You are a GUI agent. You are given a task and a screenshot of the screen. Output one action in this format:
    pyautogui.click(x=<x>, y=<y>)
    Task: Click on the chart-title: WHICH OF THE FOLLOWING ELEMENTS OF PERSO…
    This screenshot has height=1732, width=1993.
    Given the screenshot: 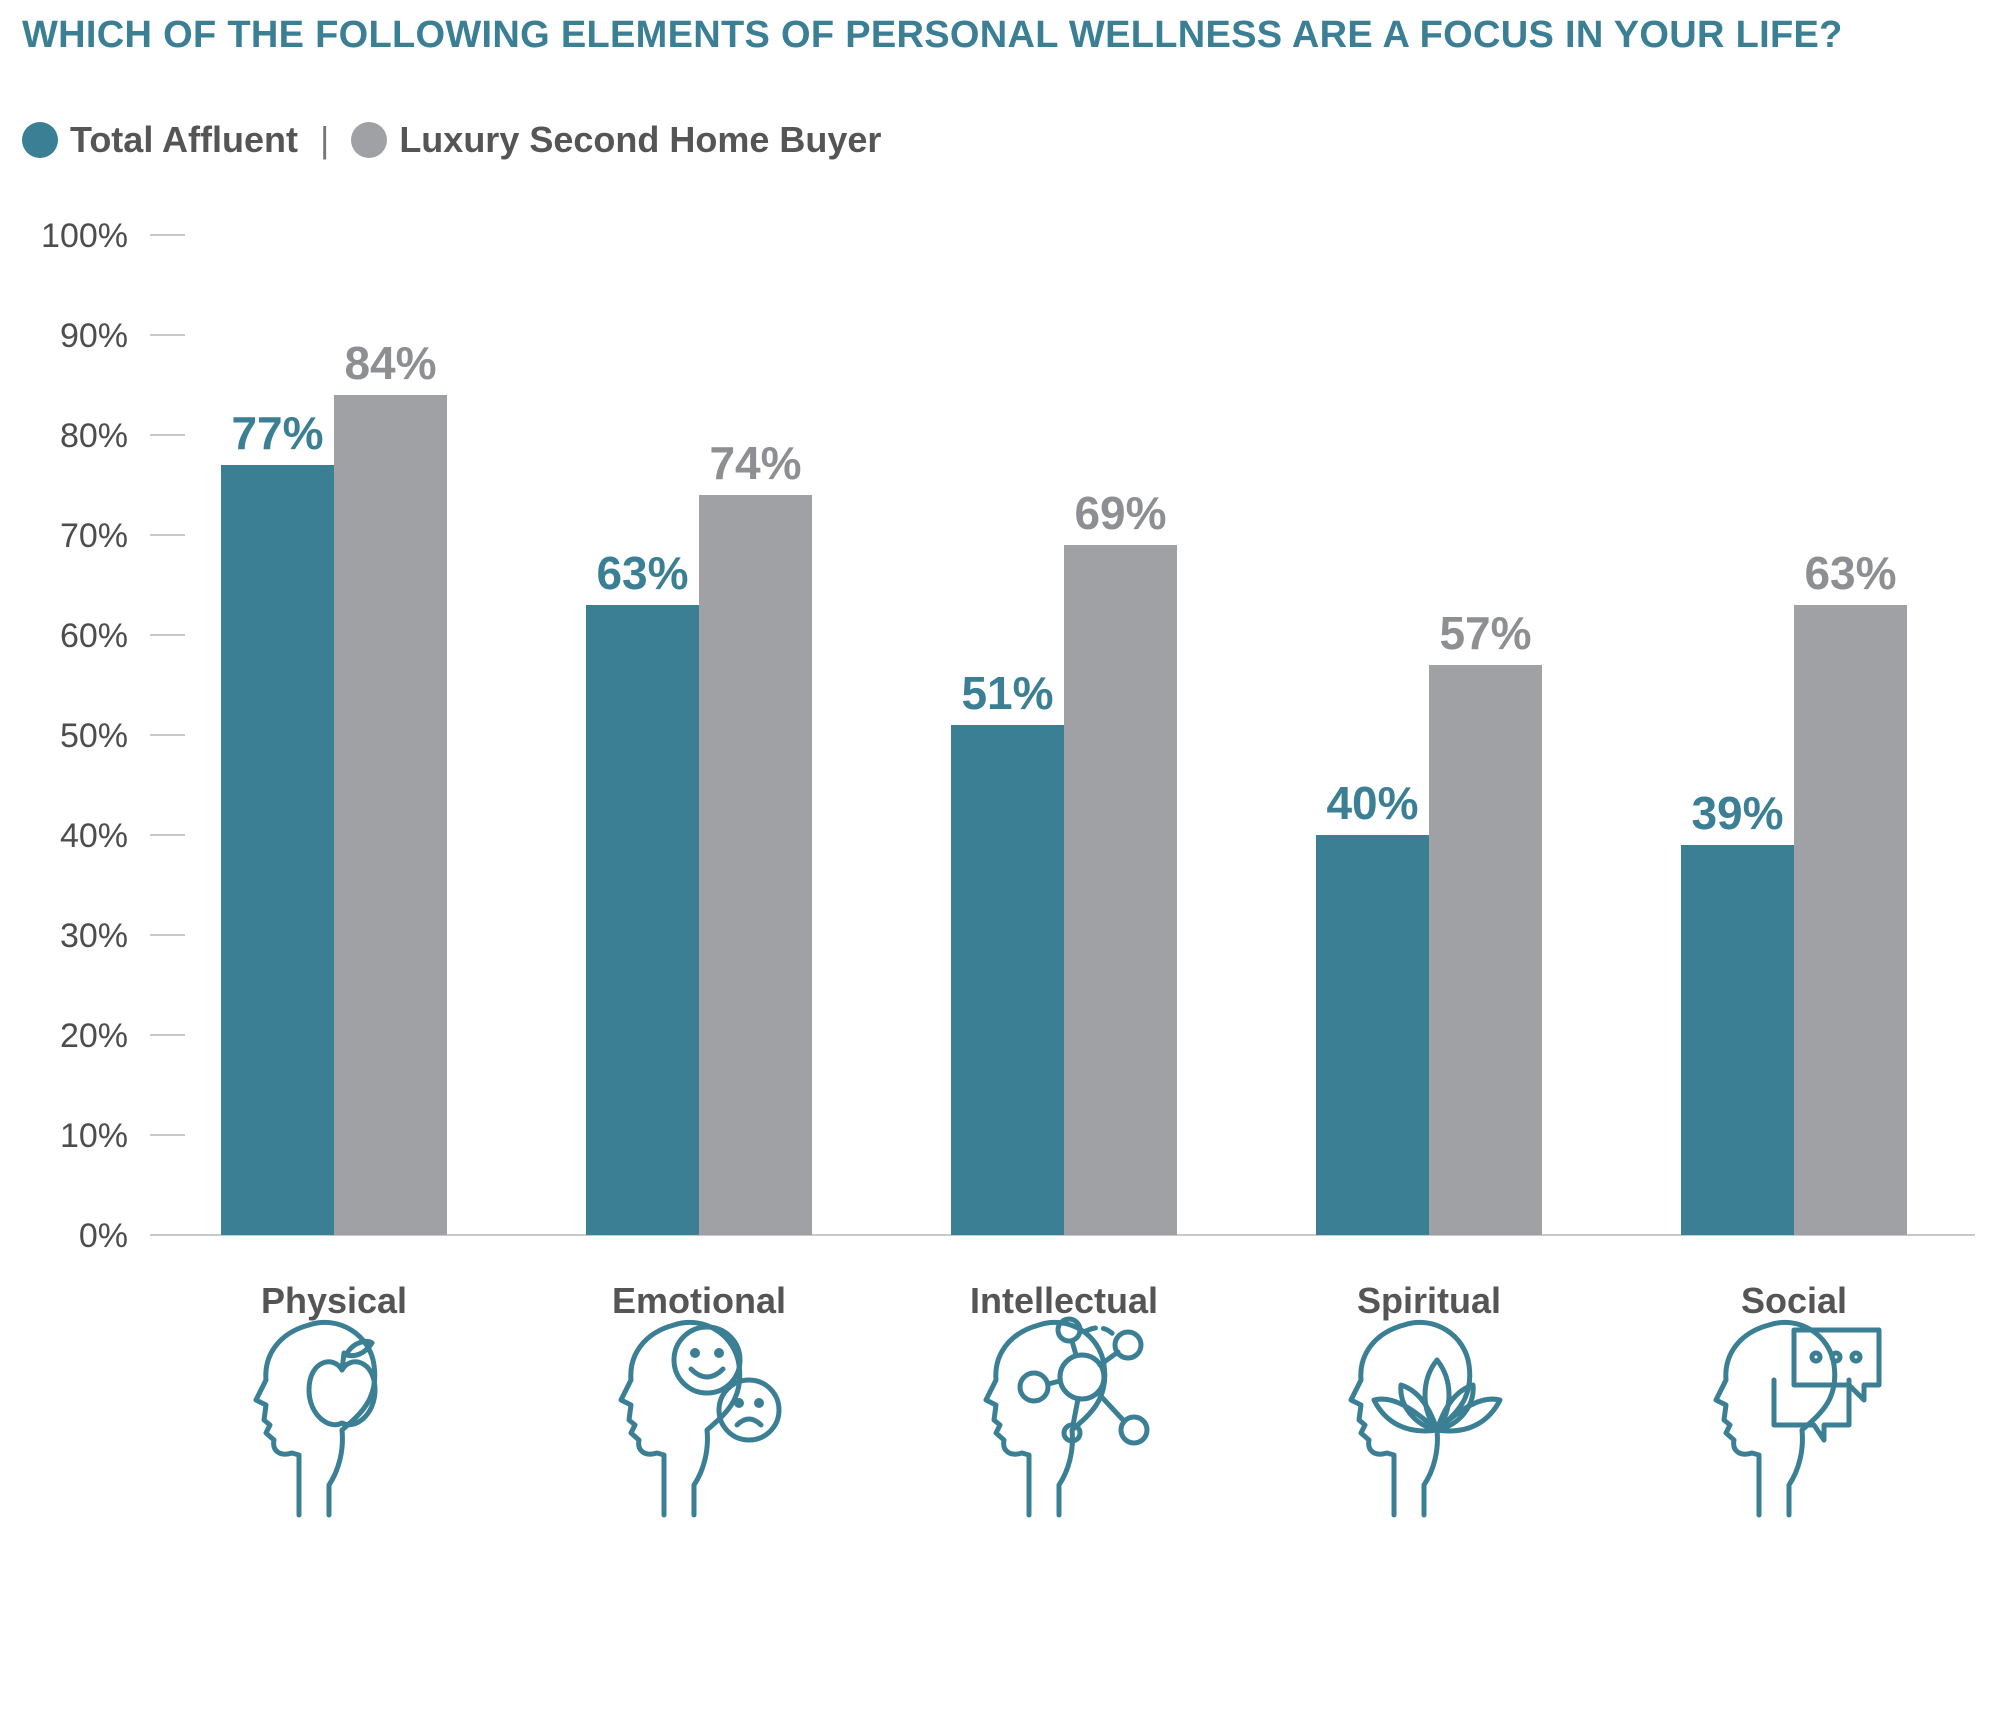 What is the action you would take?
    pyautogui.click(x=932, y=35)
    